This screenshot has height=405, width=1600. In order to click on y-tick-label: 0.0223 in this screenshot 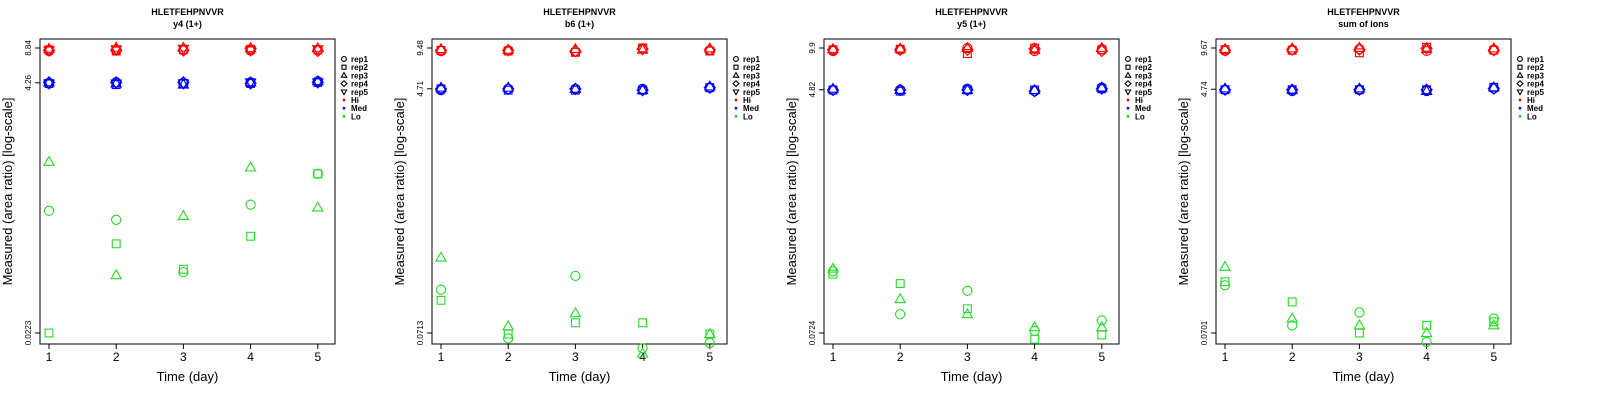, I will do `click(28, 332)`.